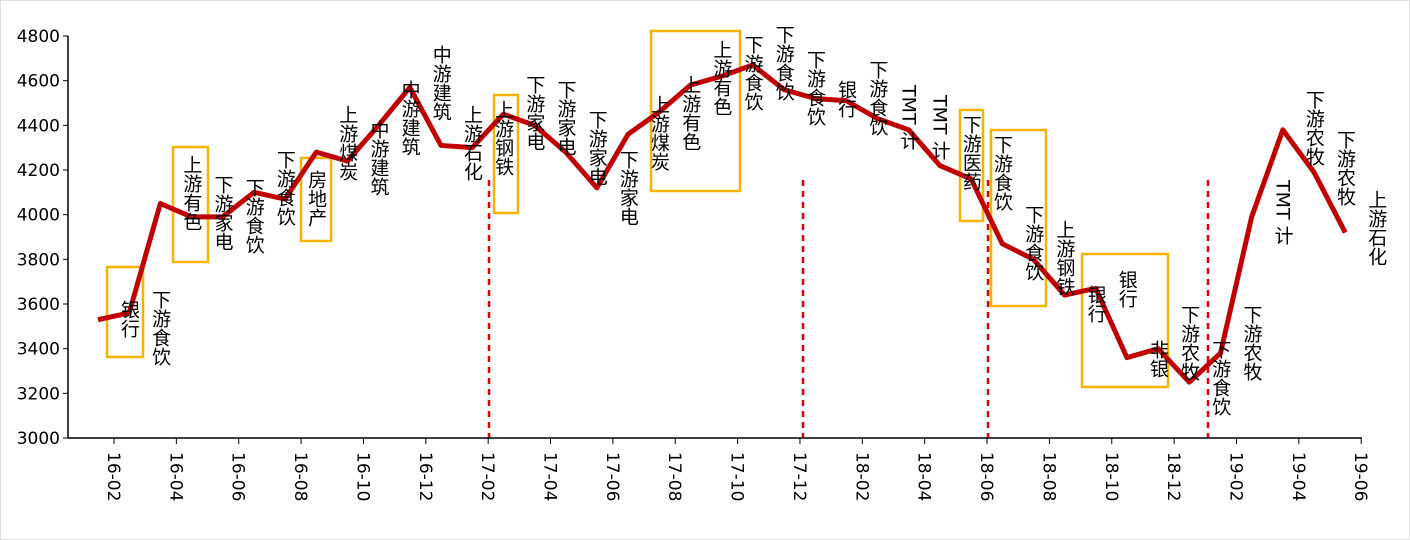 Image resolution: width=1410 pixels, height=540 pixels. Describe the element at coordinates (861, 476) in the screenshot. I see `x-tick-label: 18-02` at that location.